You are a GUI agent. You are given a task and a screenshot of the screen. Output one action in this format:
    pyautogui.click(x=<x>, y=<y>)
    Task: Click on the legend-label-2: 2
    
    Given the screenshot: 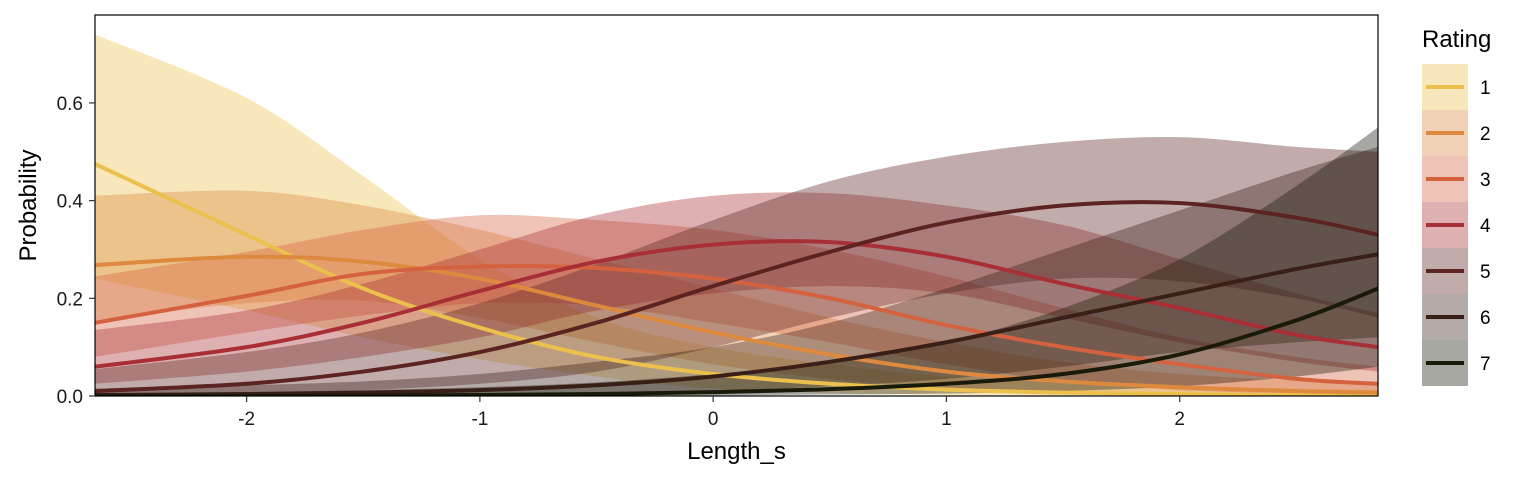 What is the action you would take?
    pyautogui.click(x=1485, y=134)
    